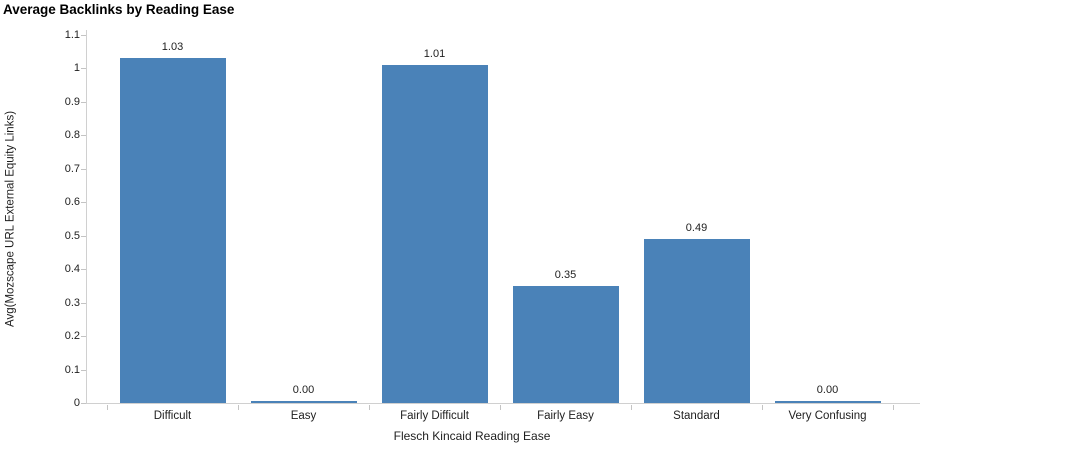 This screenshot has height=449, width=1074. I want to click on bar-value-label: 1.01, so click(434, 54).